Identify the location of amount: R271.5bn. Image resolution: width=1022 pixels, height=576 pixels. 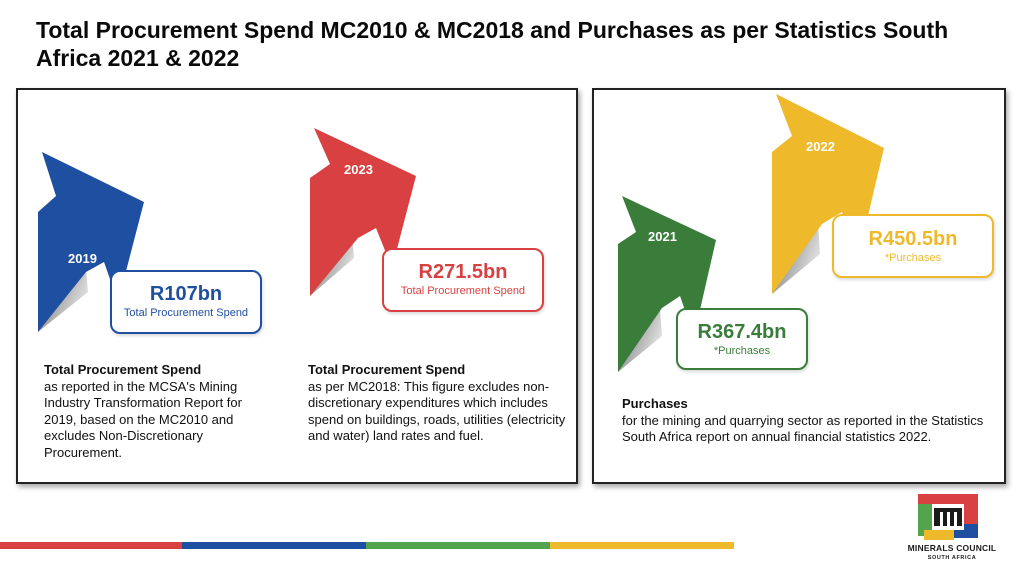
(463, 272).